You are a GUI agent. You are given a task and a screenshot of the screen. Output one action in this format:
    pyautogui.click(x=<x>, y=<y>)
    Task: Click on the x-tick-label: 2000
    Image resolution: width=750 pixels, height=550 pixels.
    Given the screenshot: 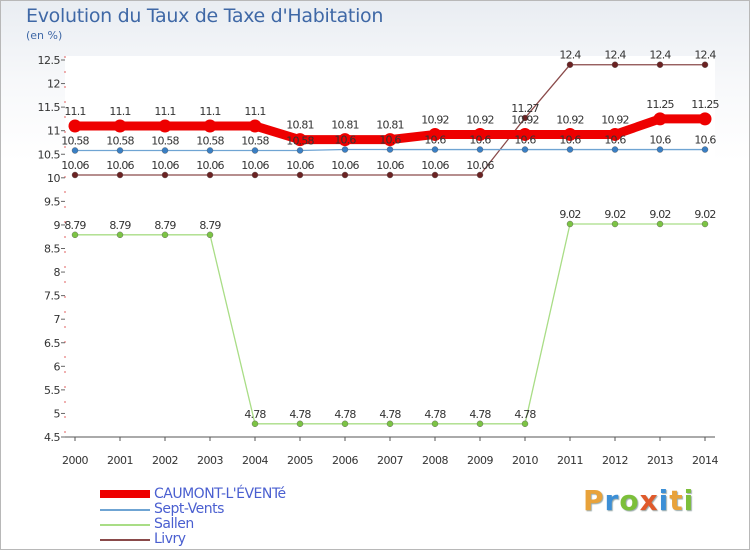 What is the action you would take?
    pyautogui.click(x=75, y=460)
    